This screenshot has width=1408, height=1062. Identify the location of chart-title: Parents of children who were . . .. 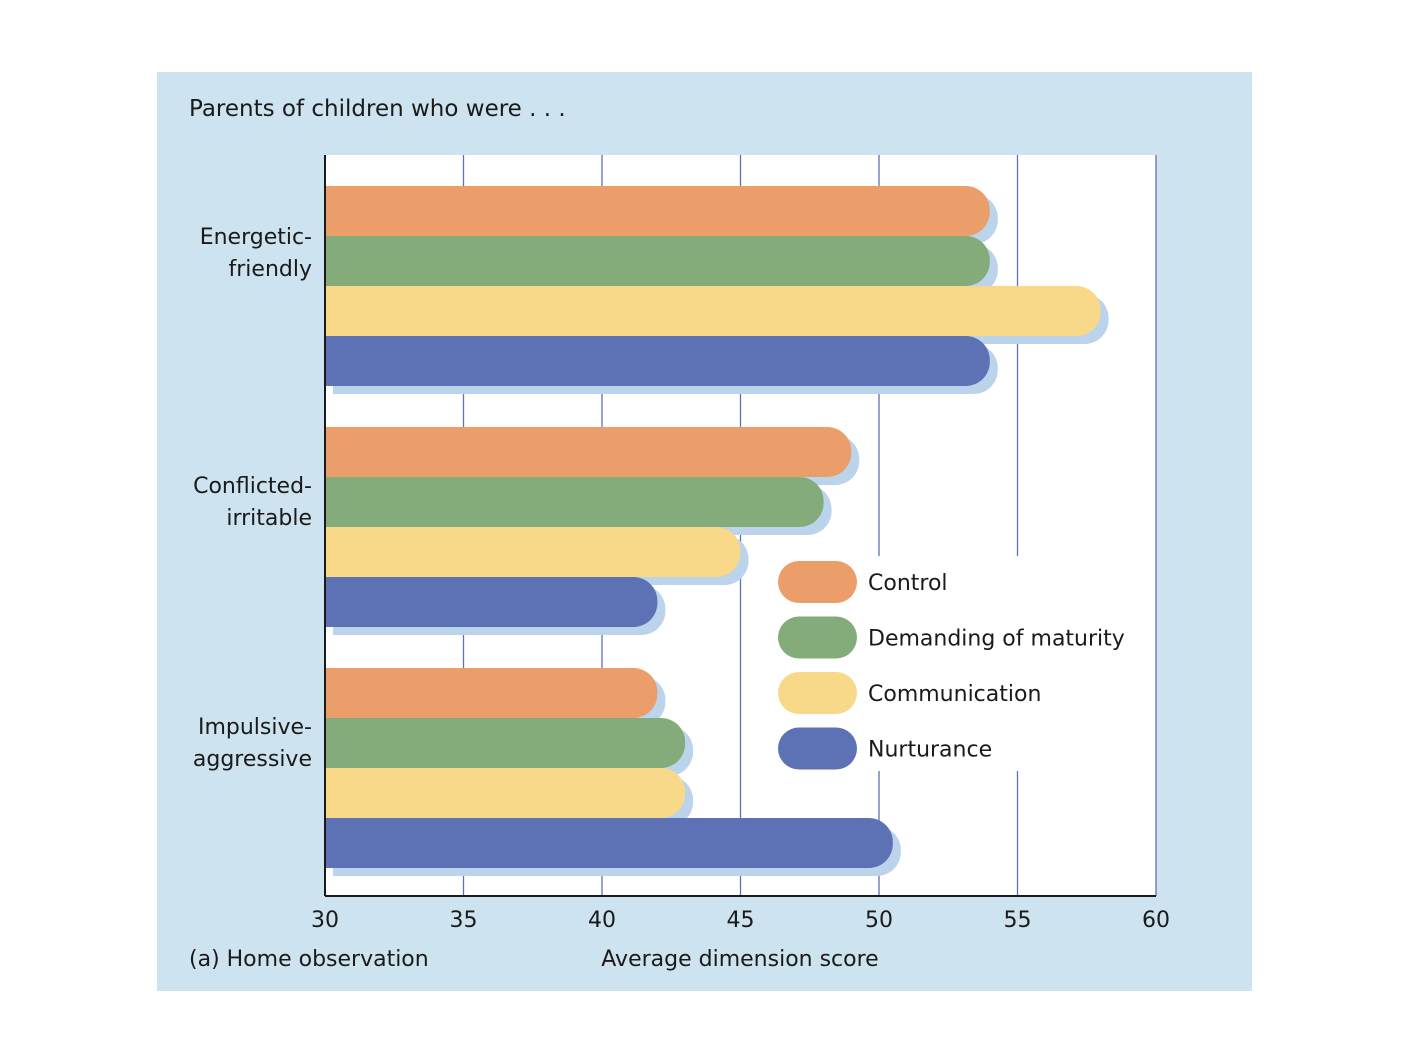
(377, 109).